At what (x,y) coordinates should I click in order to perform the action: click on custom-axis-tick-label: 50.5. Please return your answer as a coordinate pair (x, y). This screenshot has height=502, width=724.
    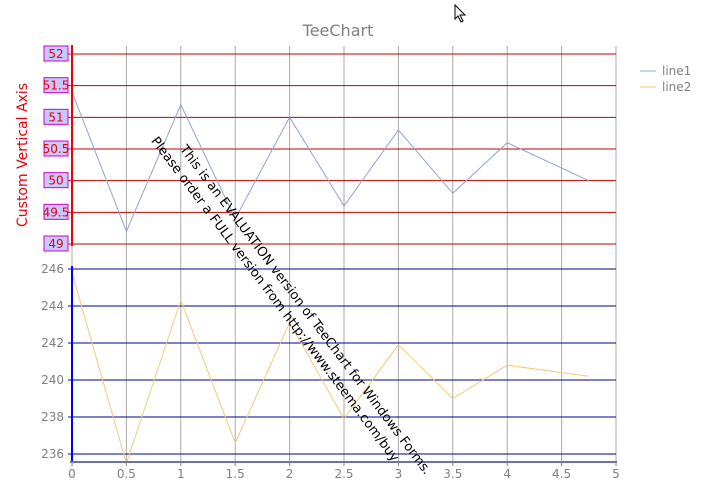
    Looking at the image, I should click on (56, 149).